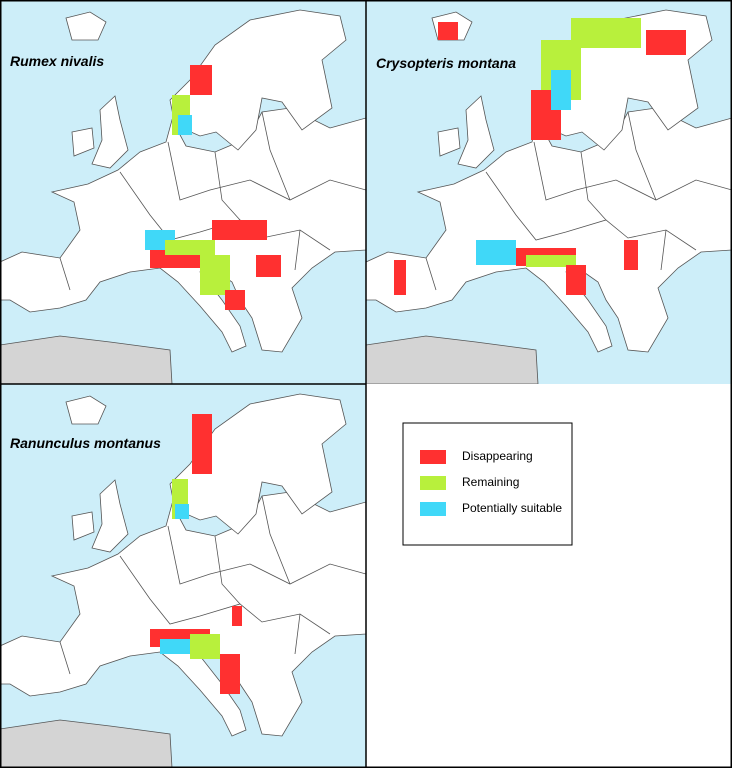 This screenshot has height=768, width=732. Describe the element at coordinates (446, 63) in the screenshot. I see `panel-title: Crysopteris montana` at that location.